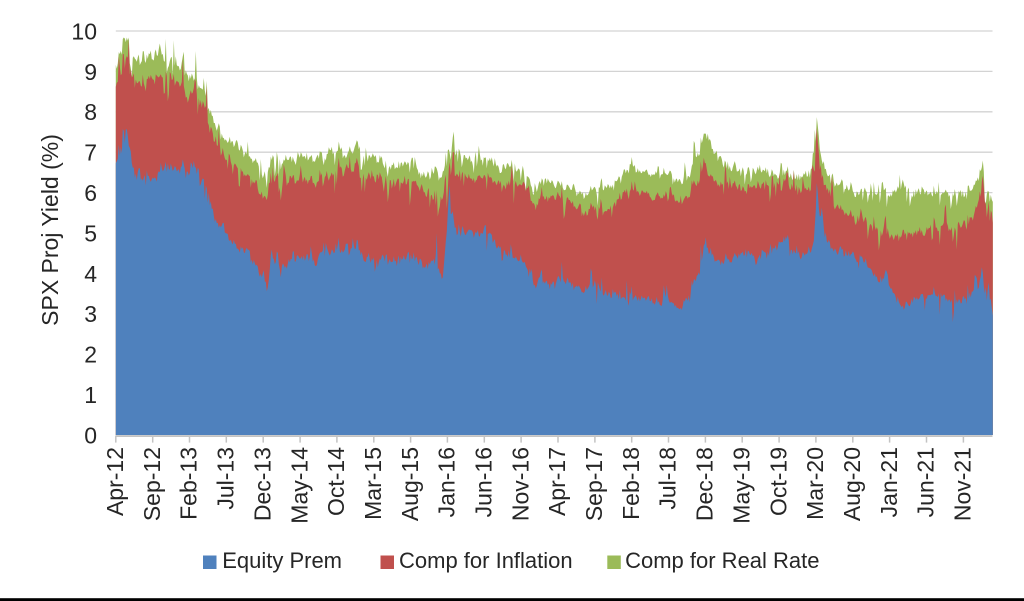 The width and height of the screenshot is (1024, 601). I want to click on svg-text: 2, so click(90, 355).